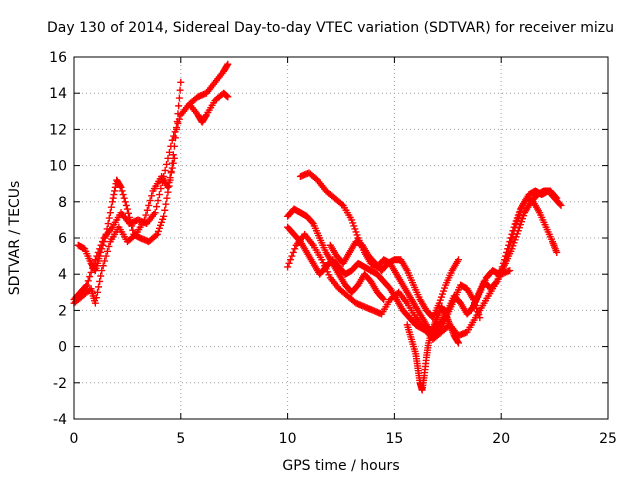  Describe the element at coordinates (501, 439) in the screenshot. I see `x-tick-label: 20` at that location.